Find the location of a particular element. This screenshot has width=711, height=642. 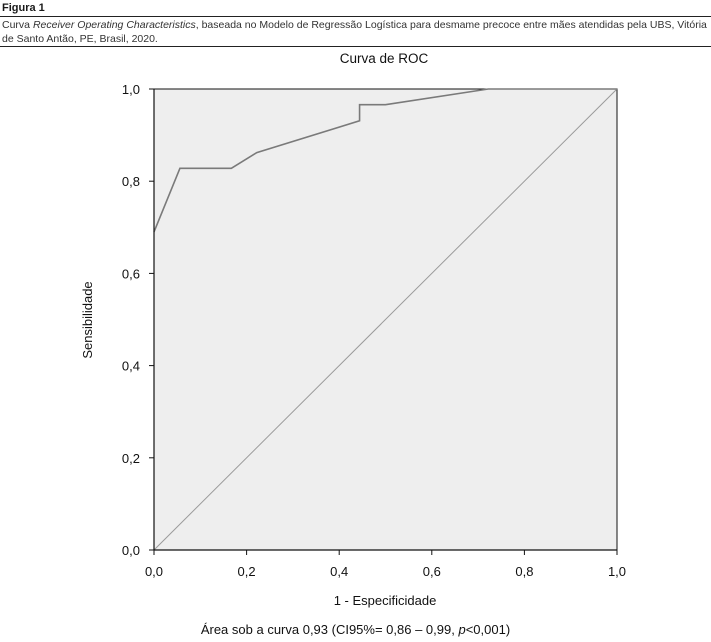

chart-title: Curva de ROC is located at coordinates (384, 58).